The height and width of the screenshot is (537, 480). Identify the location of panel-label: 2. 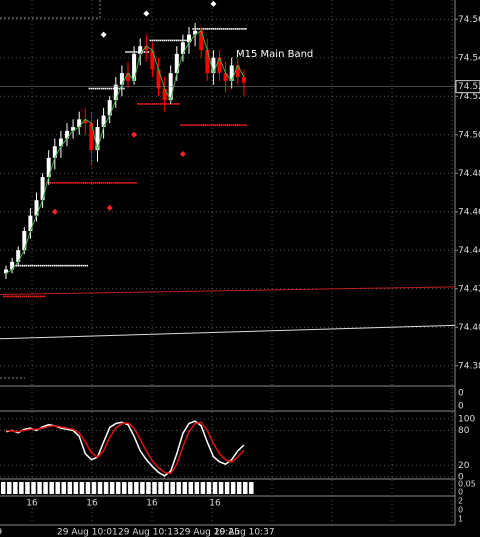
(460, 501).